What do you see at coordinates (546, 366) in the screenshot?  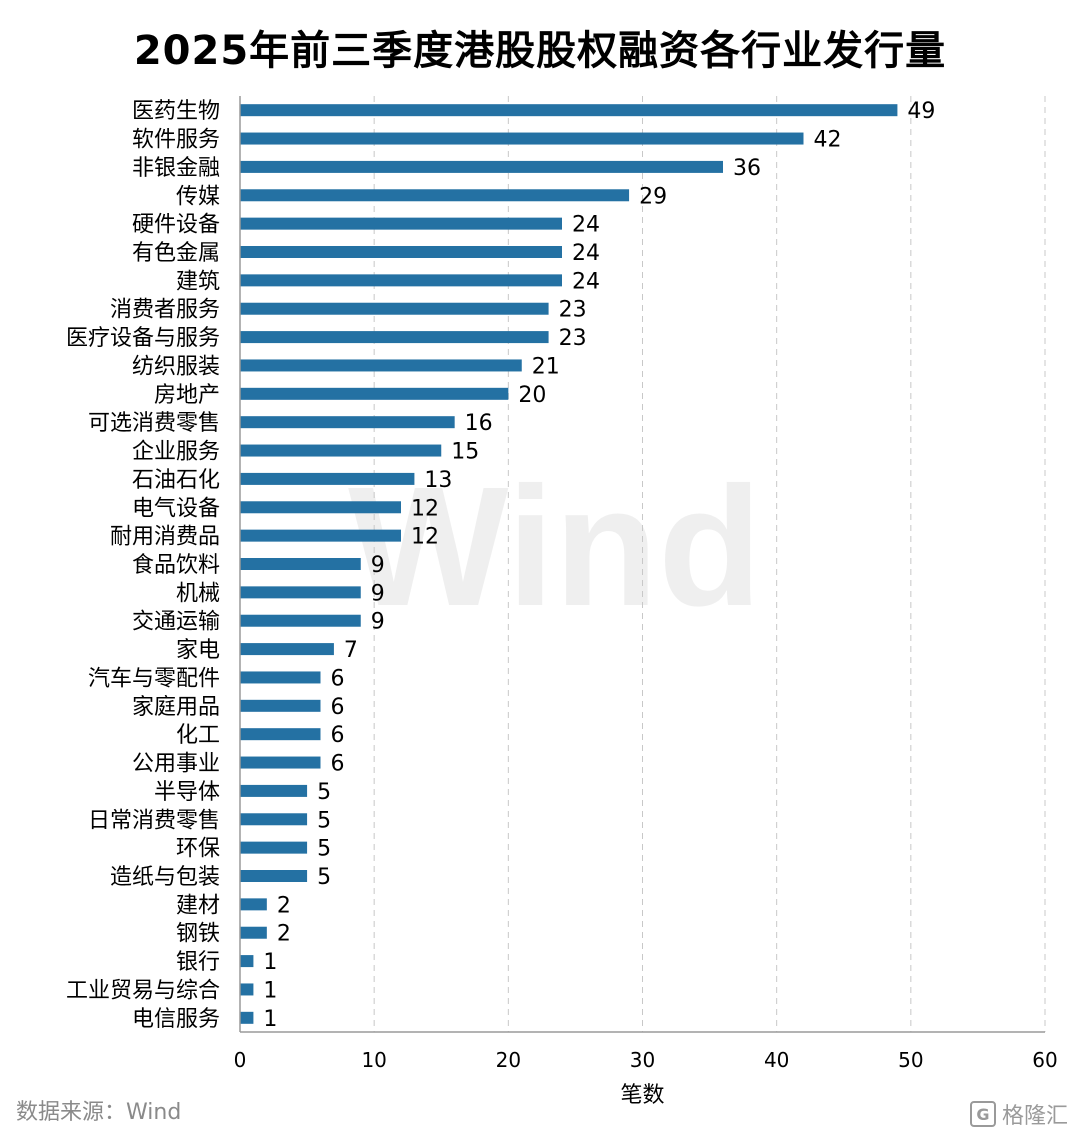 I see `bar-value-label: 21` at bounding box center [546, 366].